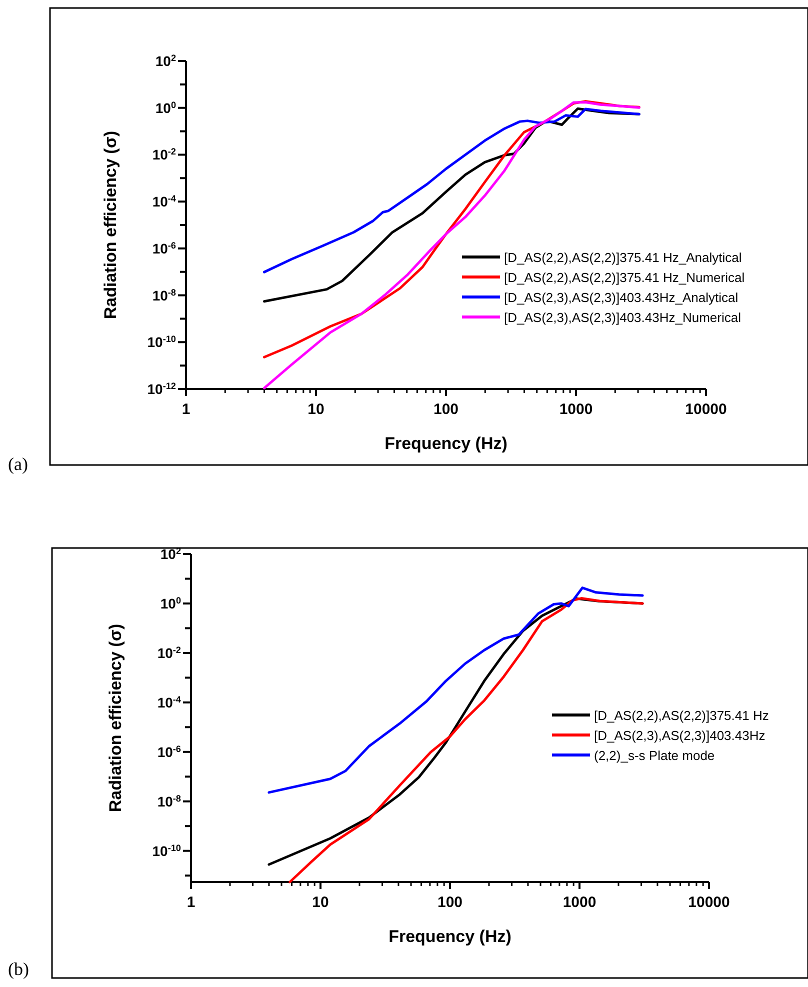 This screenshot has height=987, width=808. What do you see at coordinates (18, 969) in the screenshot?
I see `text: (b)` at bounding box center [18, 969].